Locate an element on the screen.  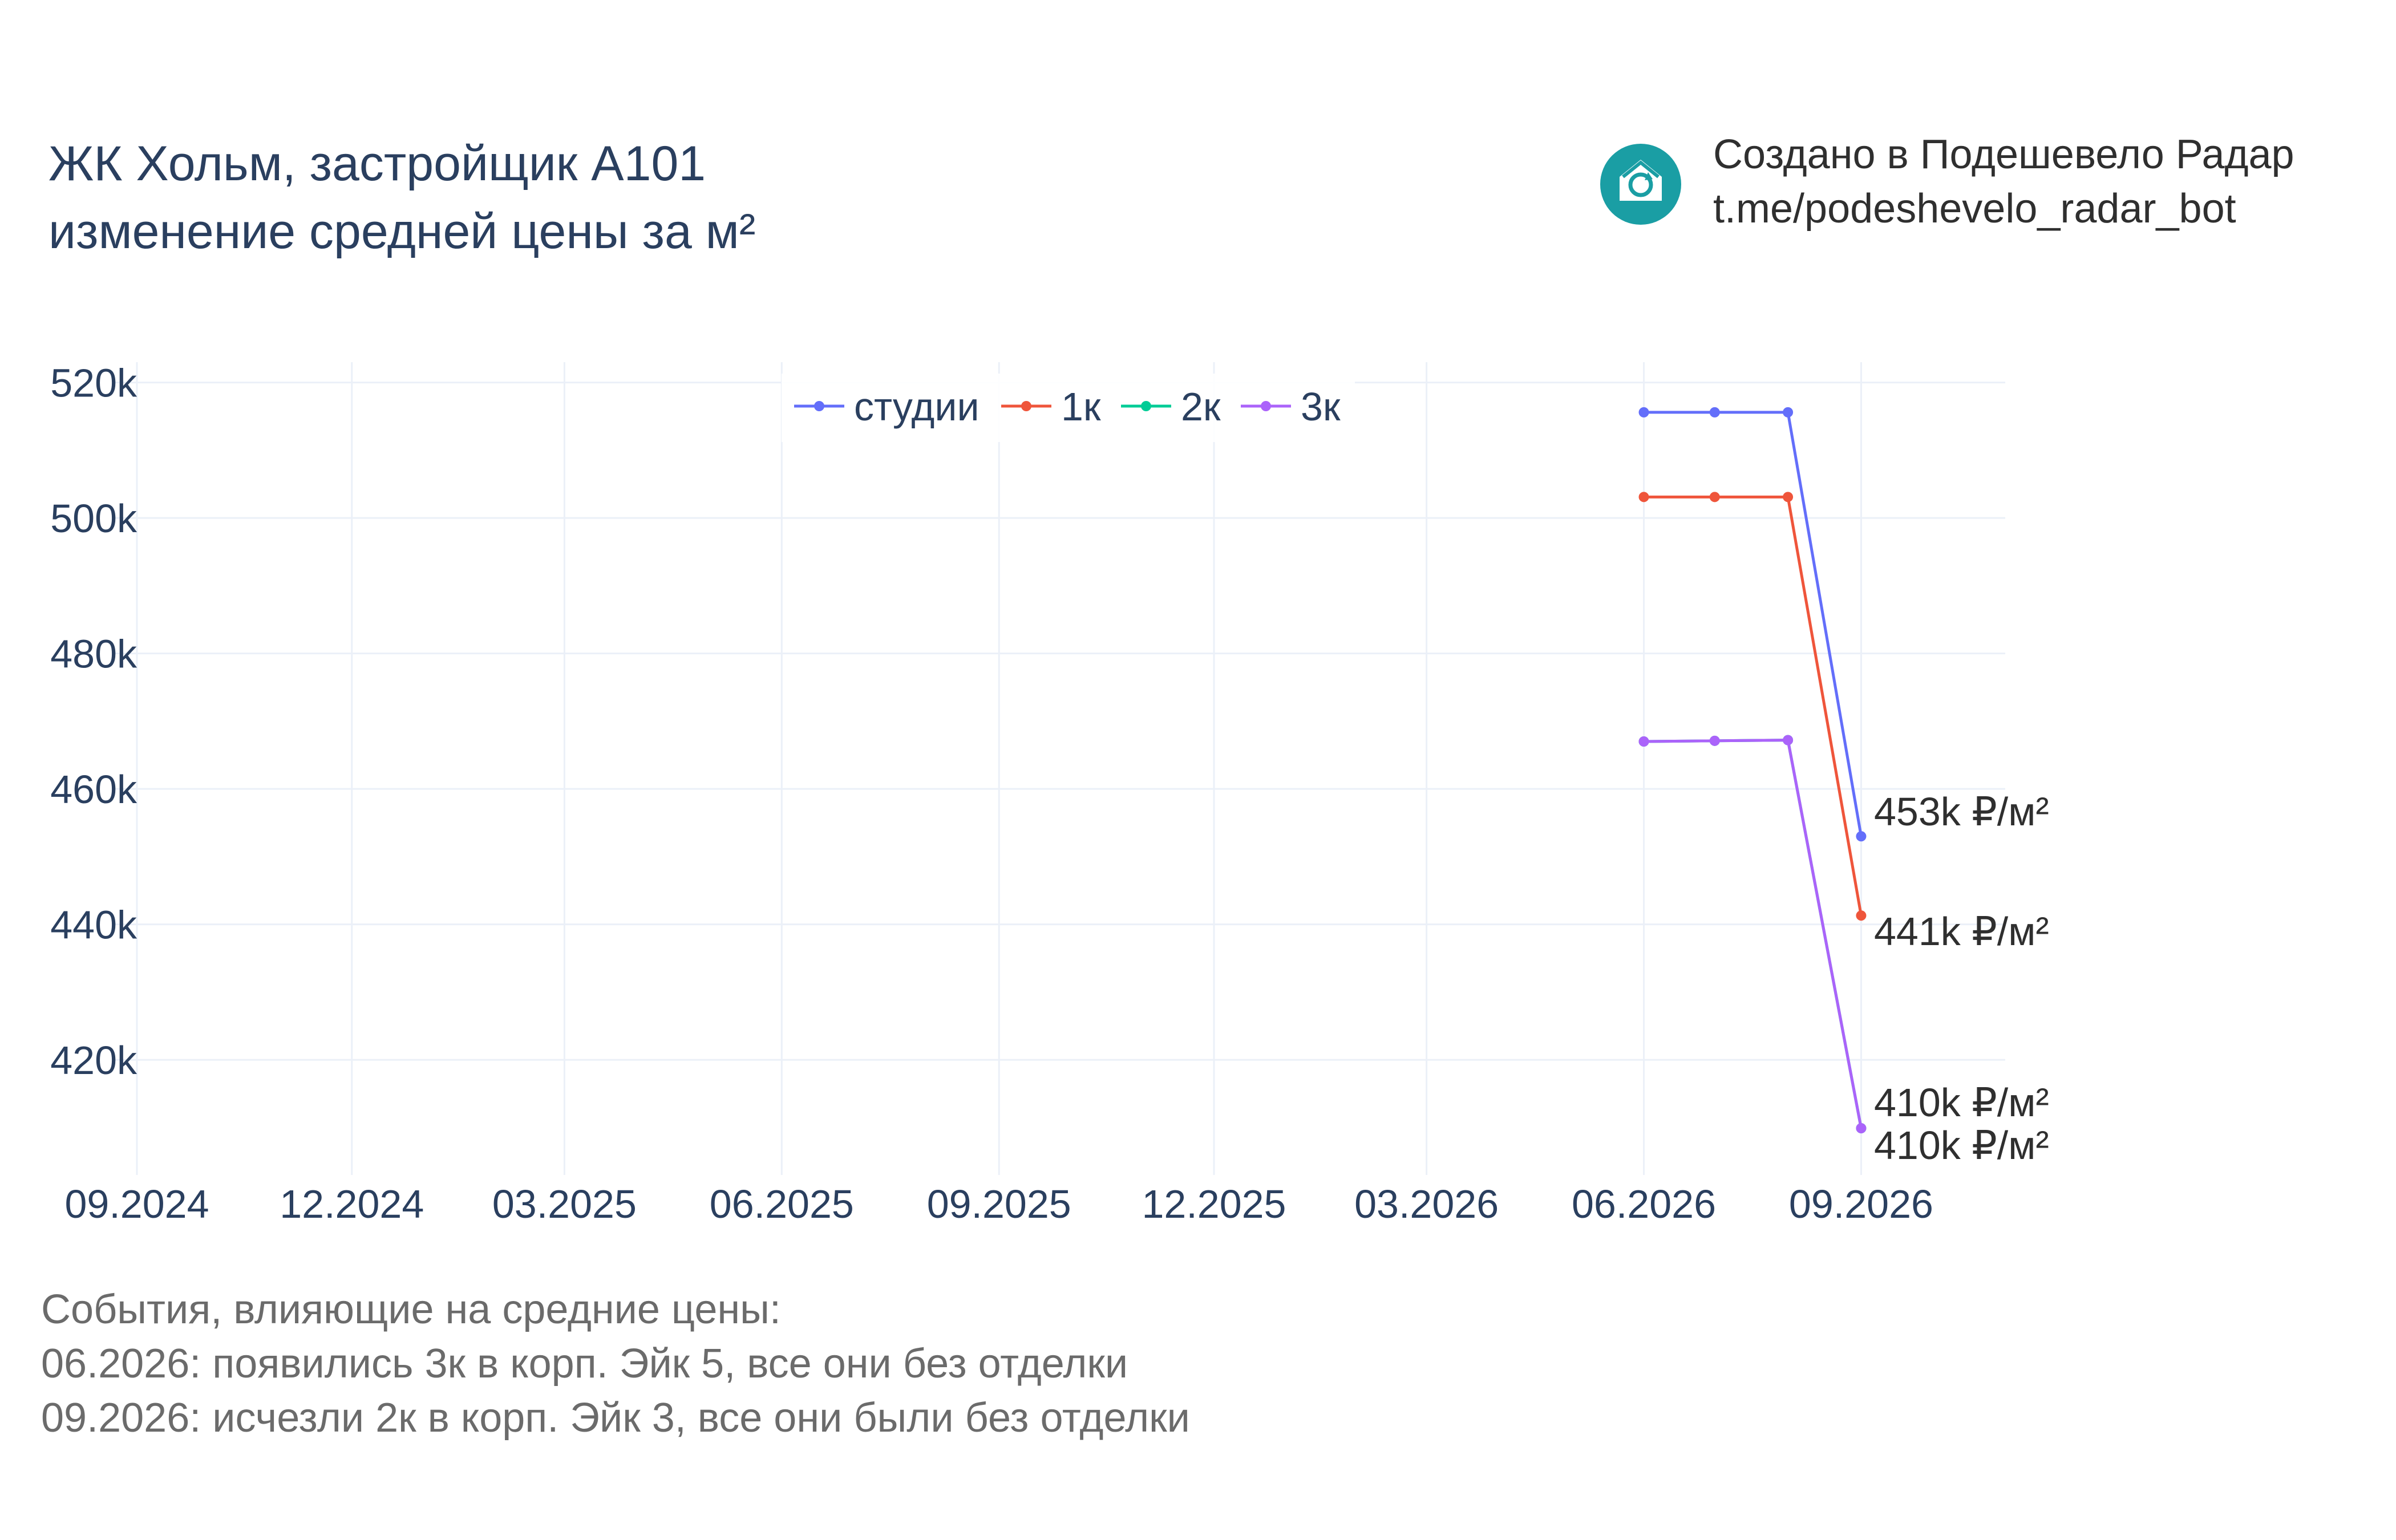
chart-title-line2: изменение средней цены за м² is located at coordinates (402, 232).